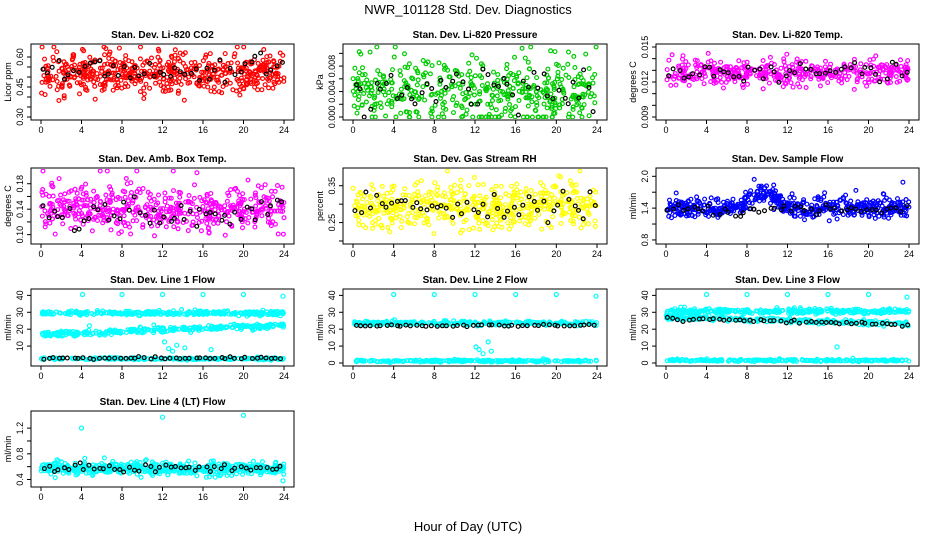 This screenshot has width=936, height=540. I want to click on outlier-point, so click(82, 294).